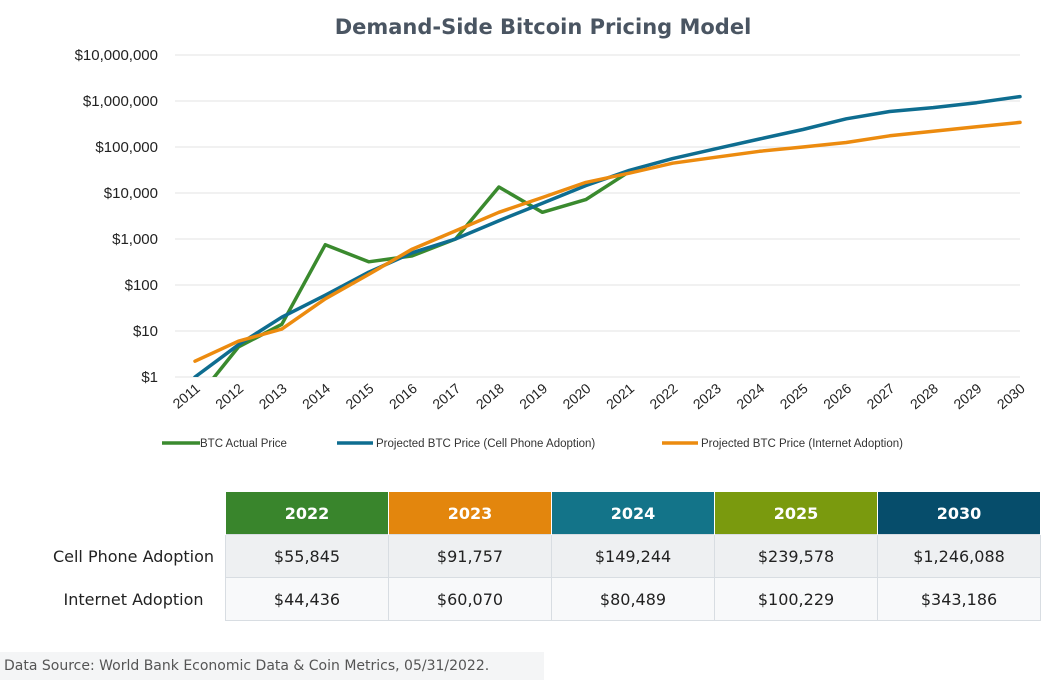 Image resolution: width=1049 pixels, height=688 pixels. Describe the element at coordinates (273, 396) in the screenshot. I see `x-tick-label: 2013` at that location.